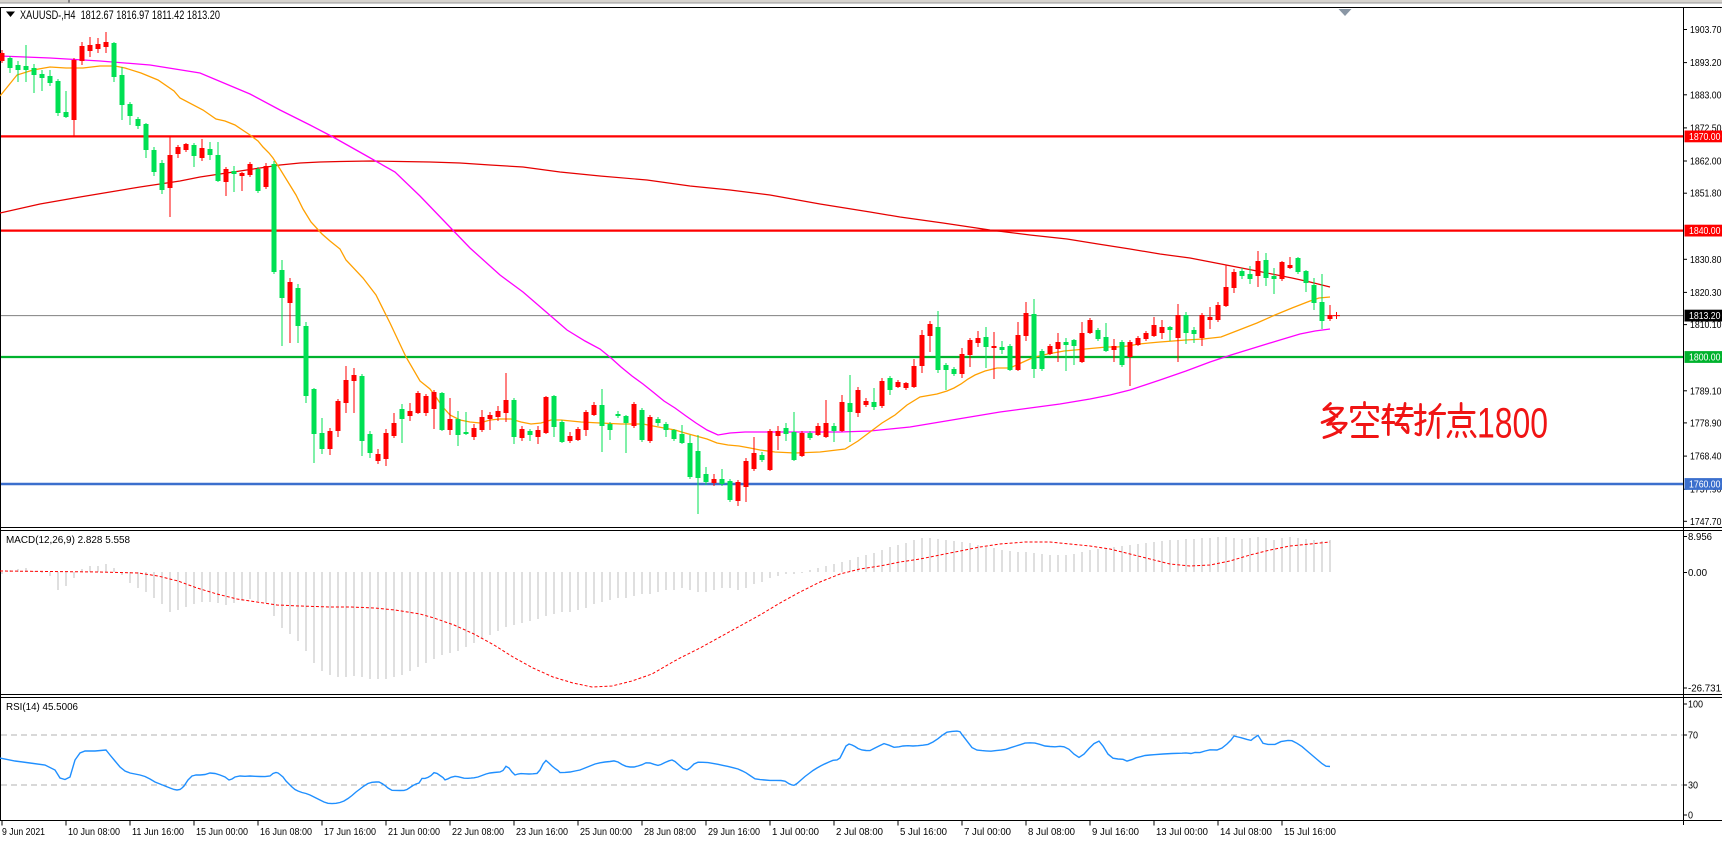  I want to click on svg-text: 5 Jul 16:00, so click(923, 832).